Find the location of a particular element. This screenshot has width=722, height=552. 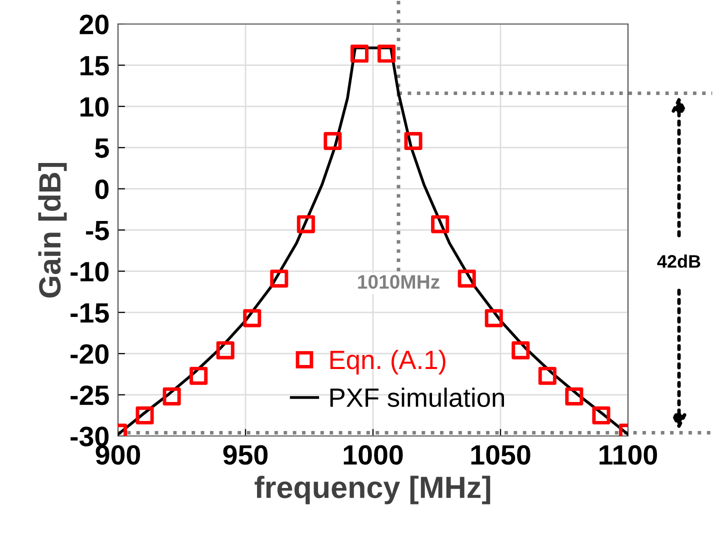

y-axis-title: Gain [dB] is located at coordinates (52, 230).